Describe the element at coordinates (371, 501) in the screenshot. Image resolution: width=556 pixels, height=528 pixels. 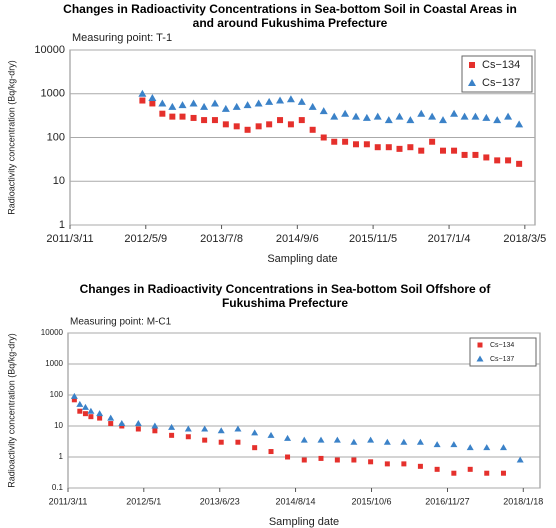
I see `x-tick-label: 2015/10/6` at that location.